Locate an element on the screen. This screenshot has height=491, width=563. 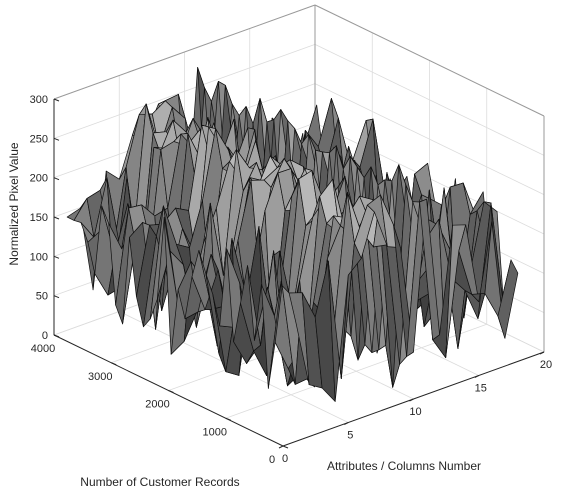
z-tick-label: 100 is located at coordinates (39, 257).